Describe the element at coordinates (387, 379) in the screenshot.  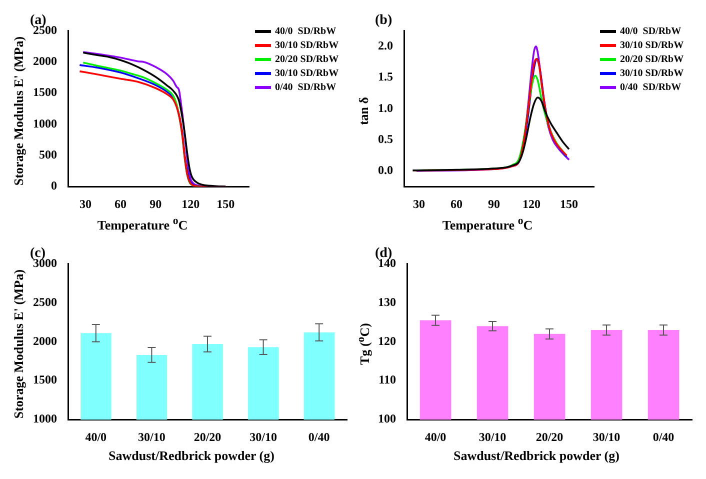
I see `y-tick-label: 110` at that location.